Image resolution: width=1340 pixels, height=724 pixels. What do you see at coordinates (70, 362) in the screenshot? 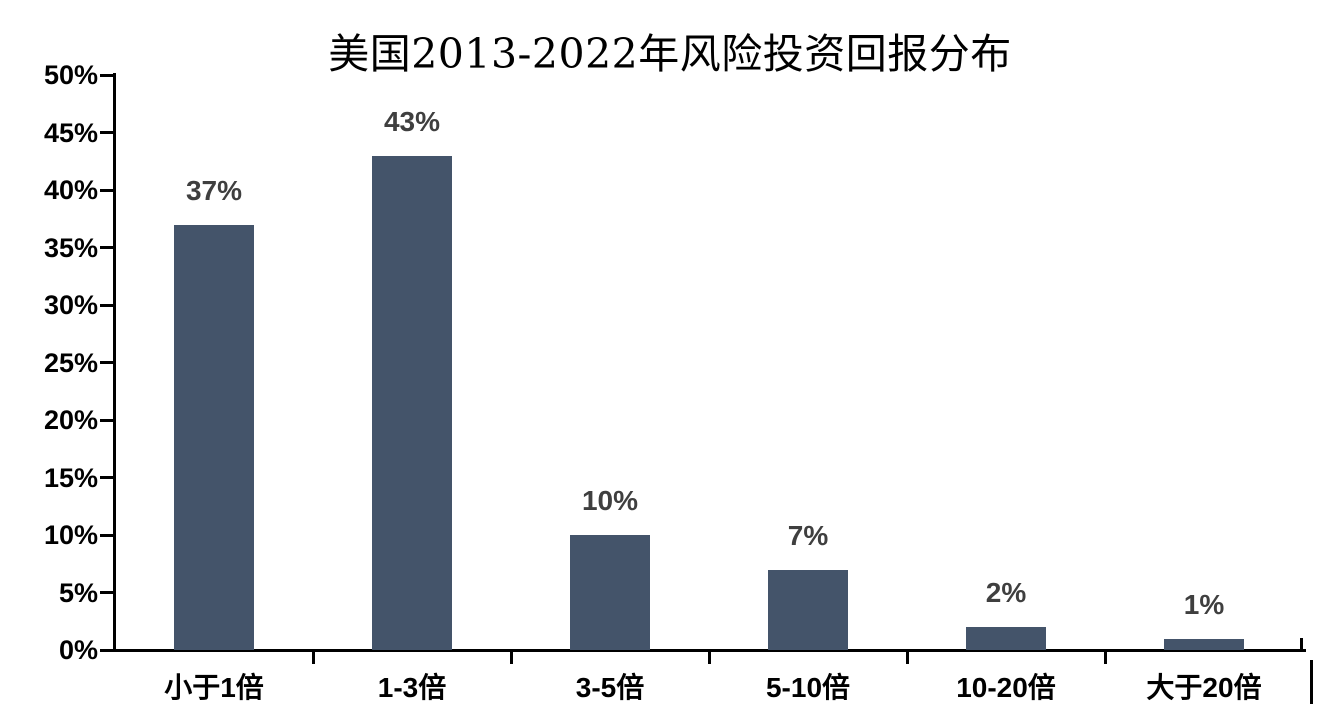
I see `y-tick-label: 25%` at bounding box center [70, 362].